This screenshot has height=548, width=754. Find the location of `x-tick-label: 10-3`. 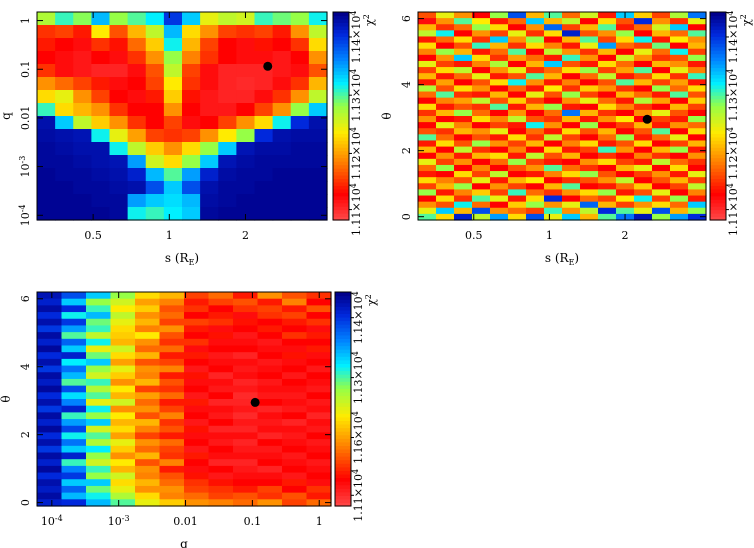

x-tick-label: 10-3 is located at coordinates (119, 521).